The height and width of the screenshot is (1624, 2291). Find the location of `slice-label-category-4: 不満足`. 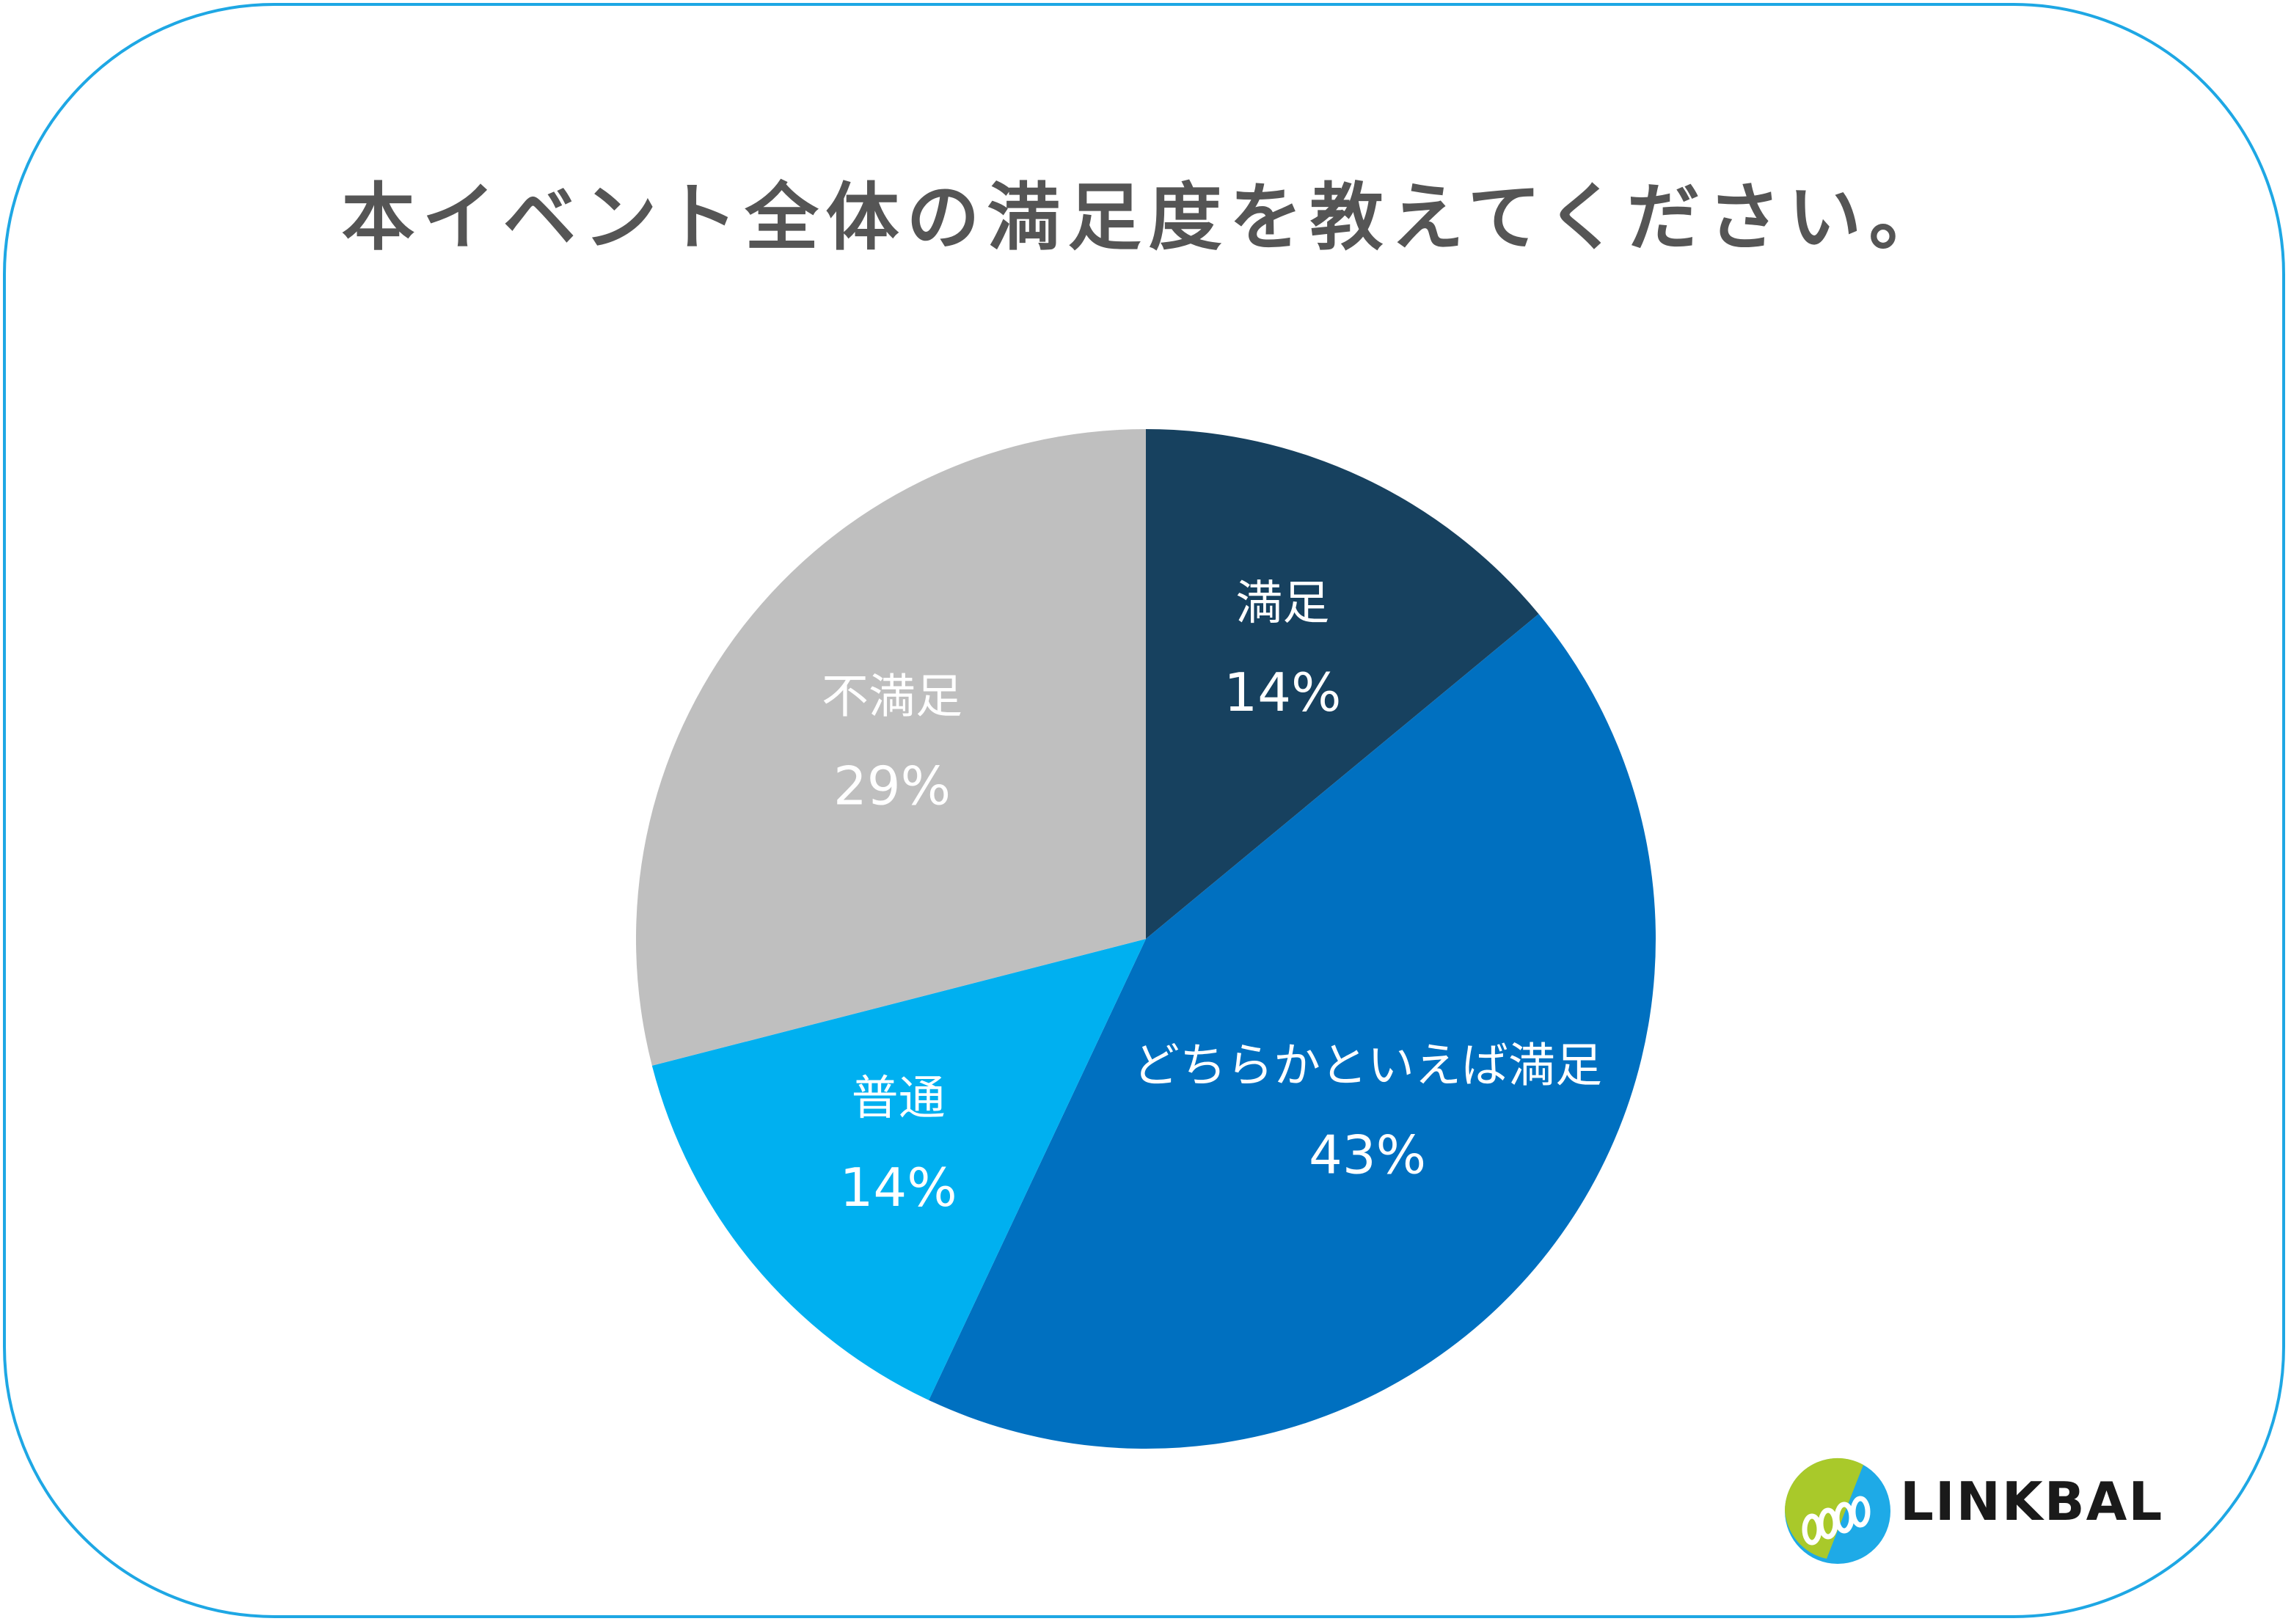

slice-label-category-4: 不満足 is located at coordinates (892, 697).